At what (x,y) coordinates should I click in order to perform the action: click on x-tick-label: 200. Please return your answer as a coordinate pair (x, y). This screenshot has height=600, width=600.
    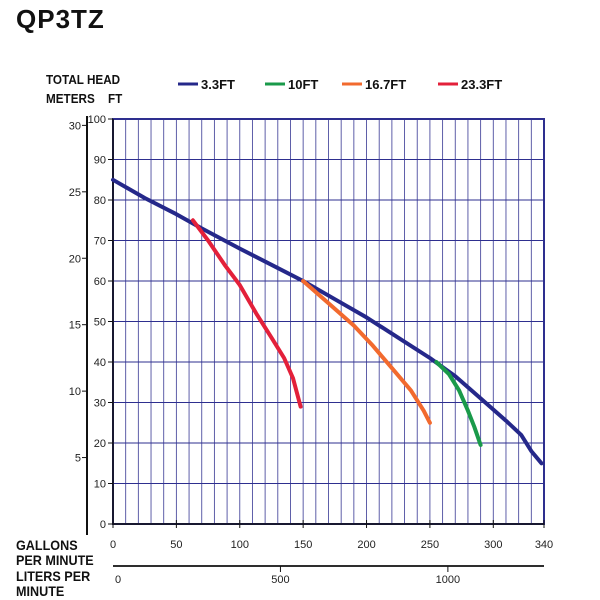
    Looking at the image, I should click on (366, 545).